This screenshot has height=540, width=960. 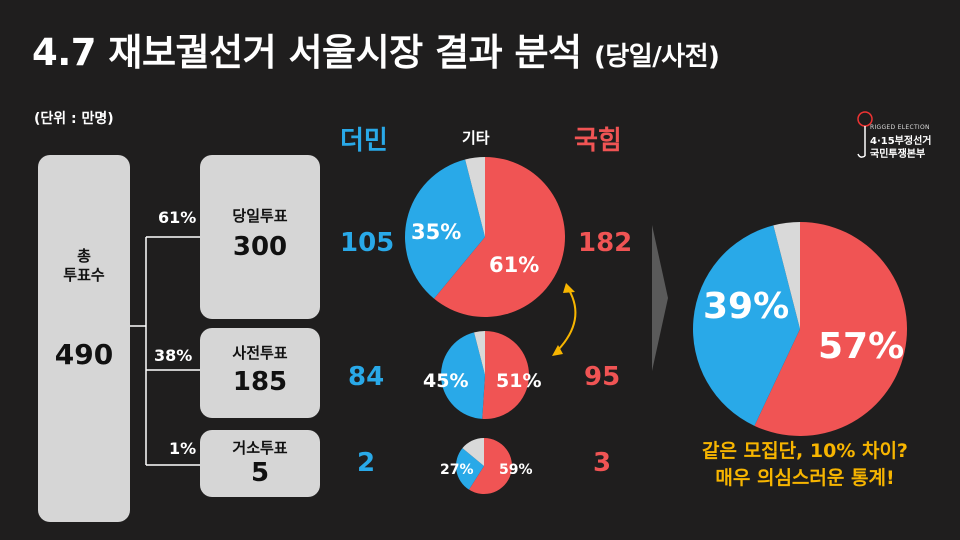 What do you see at coordinates (84, 275) in the screenshot?
I see `total-label-line2: 투표수` at bounding box center [84, 275].